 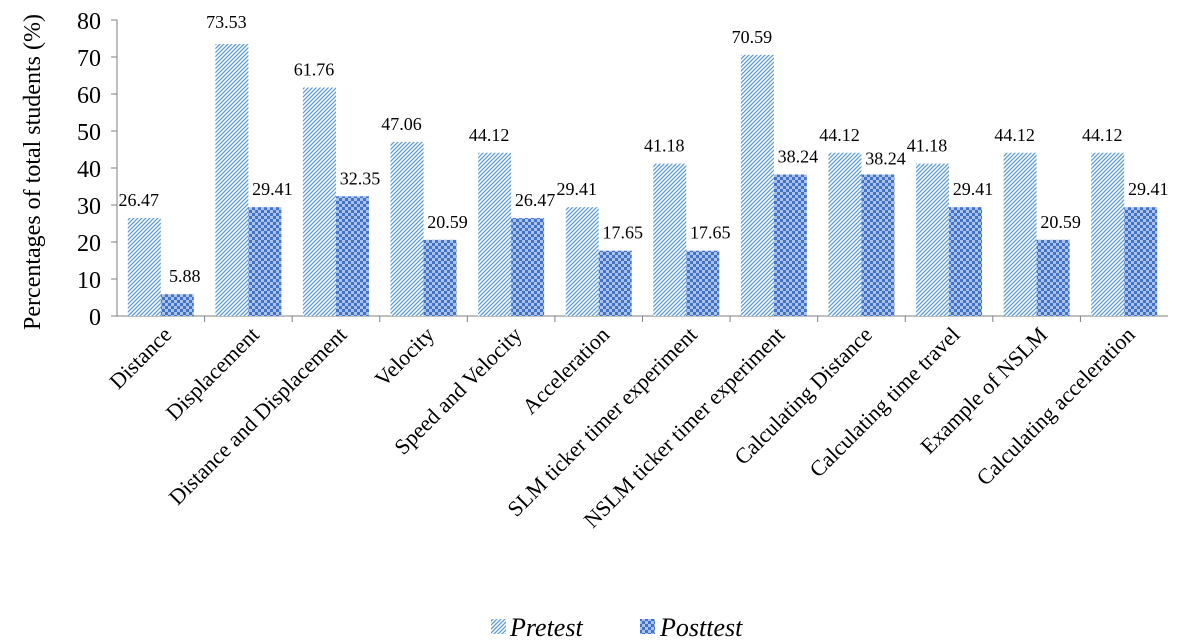 What do you see at coordinates (701, 627) in the screenshot?
I see `posttest-legend-label: Posttest` at bounding box center [701, 627].